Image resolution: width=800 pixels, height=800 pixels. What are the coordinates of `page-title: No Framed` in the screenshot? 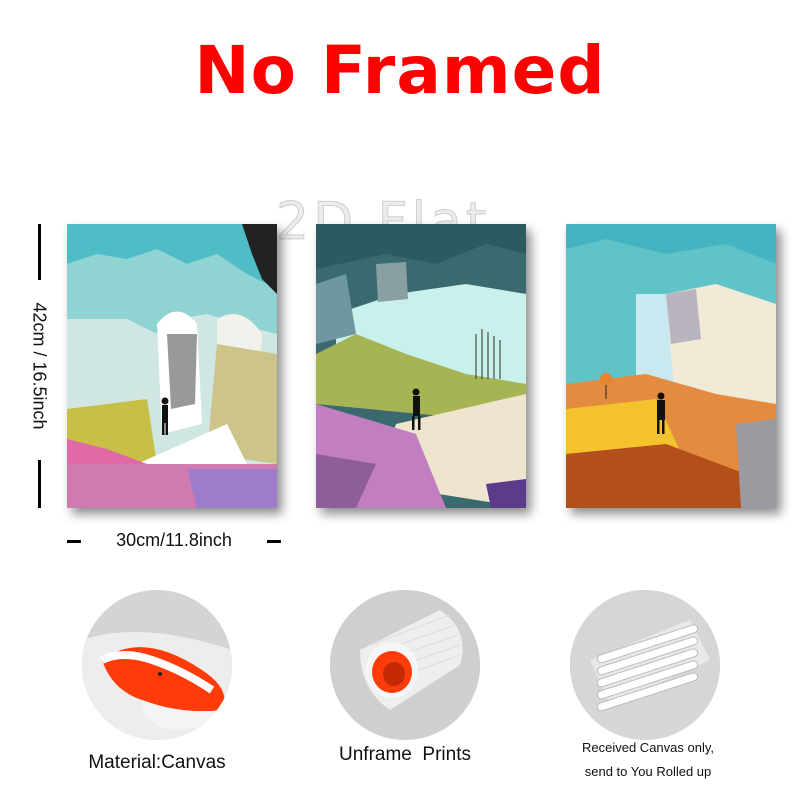 It's located at (400, 70).